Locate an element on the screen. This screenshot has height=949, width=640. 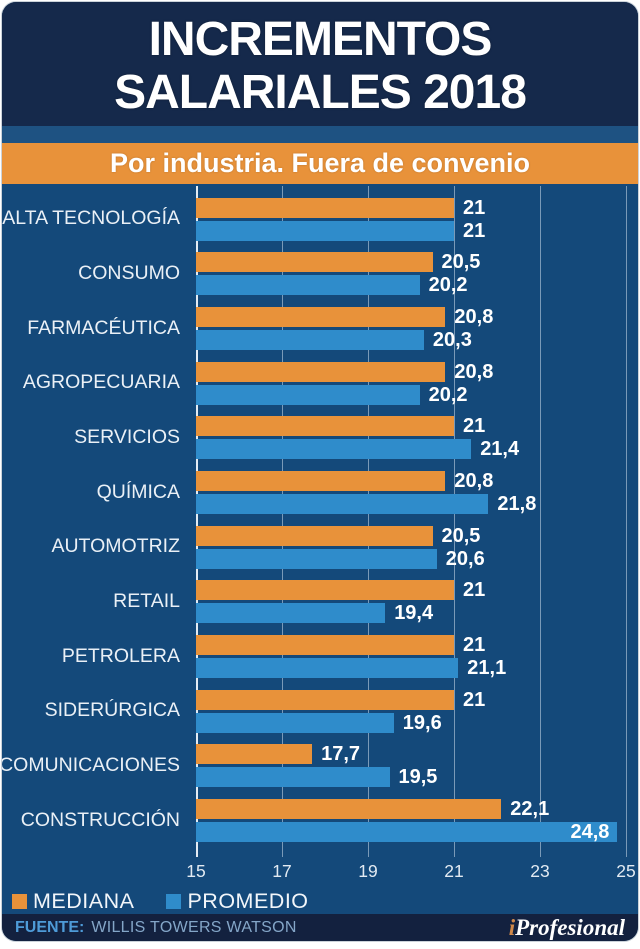
category-label: CONSUMO is located at coordinates (129, 273).